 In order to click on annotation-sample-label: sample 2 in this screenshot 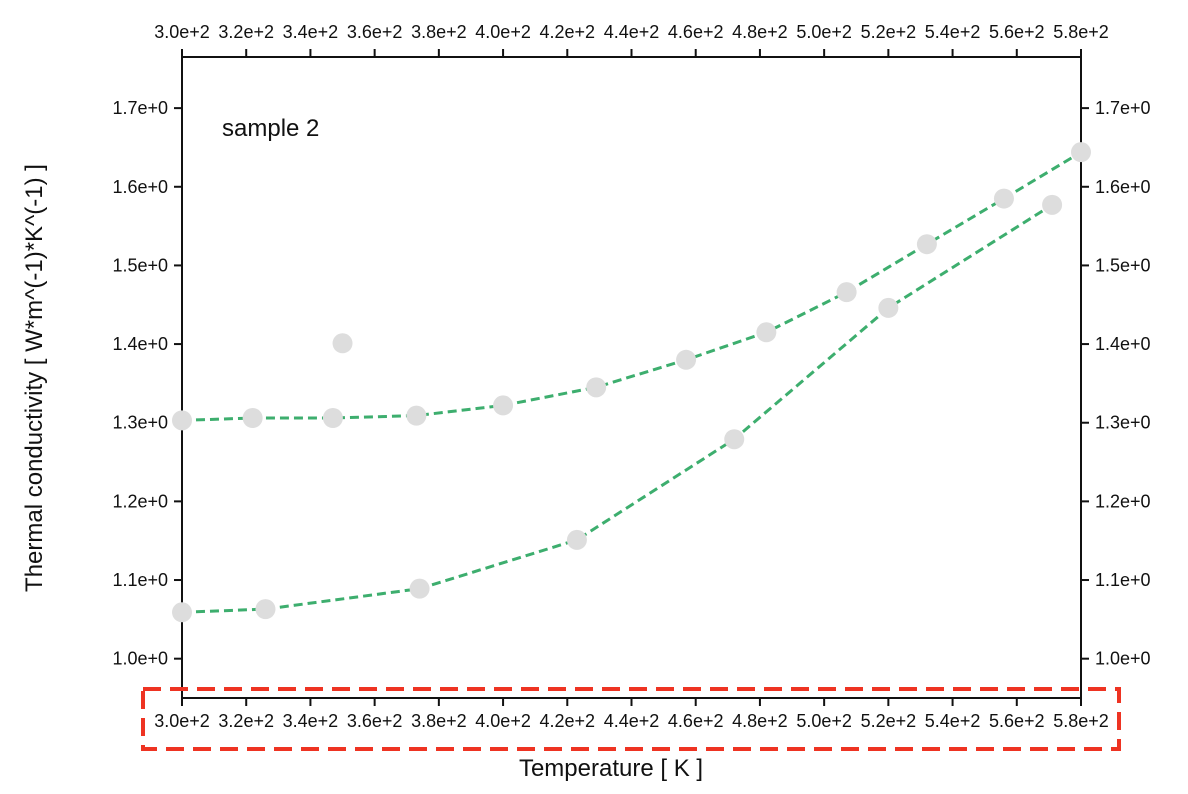, I will do `click(270, 128)`.